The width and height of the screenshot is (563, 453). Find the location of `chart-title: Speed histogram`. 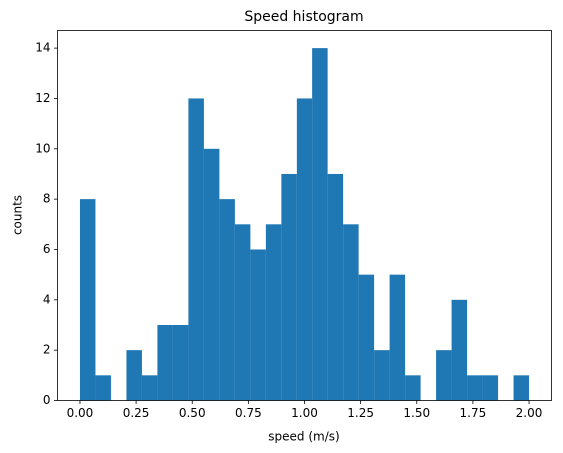

chart-title: Speed histogram is located at coordinates (303, 17).